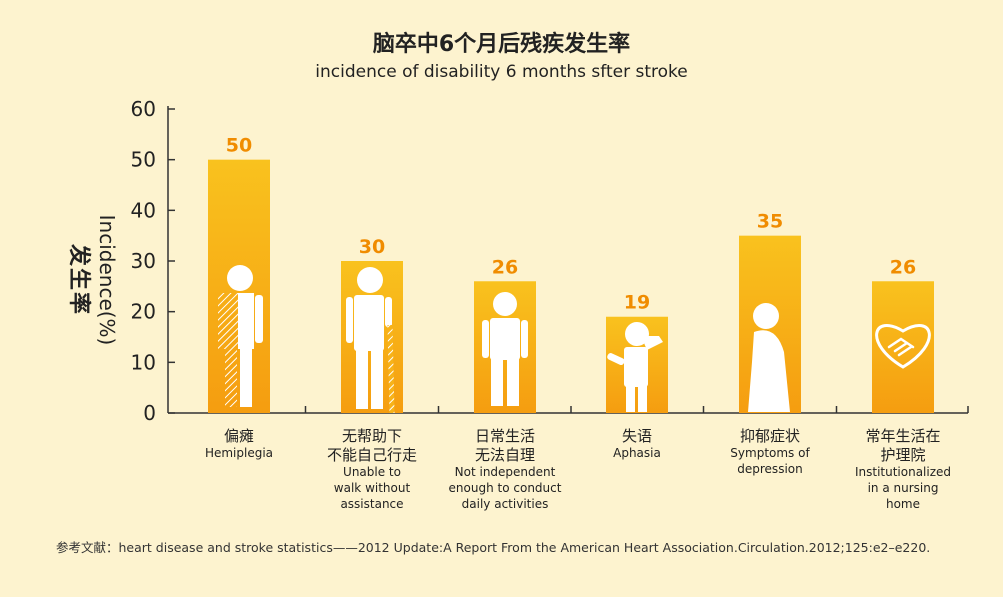  What do you see at coordinates (143, 210) in the screenshot?
I see `y-tick-label: 40` at bounding box center [143, 210].